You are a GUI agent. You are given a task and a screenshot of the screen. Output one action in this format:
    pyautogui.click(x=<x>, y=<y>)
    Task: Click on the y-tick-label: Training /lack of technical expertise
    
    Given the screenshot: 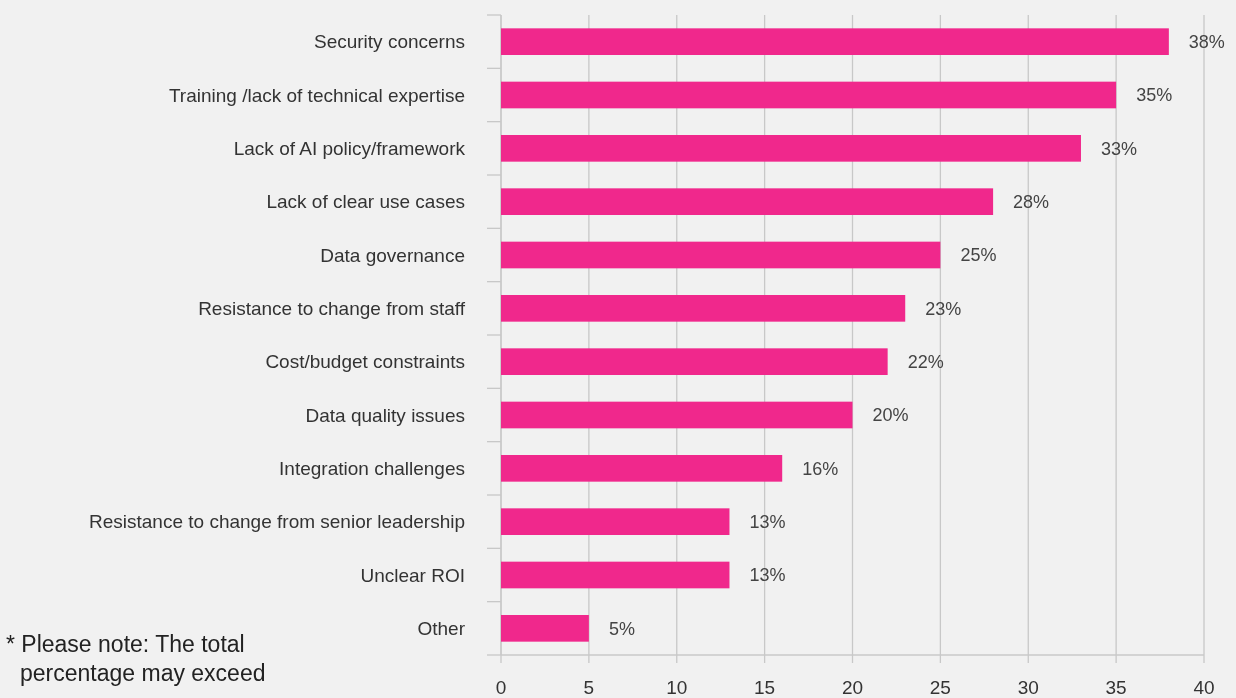 What is the action you would take?
    pyautogui.click(x=316, y=95)
    